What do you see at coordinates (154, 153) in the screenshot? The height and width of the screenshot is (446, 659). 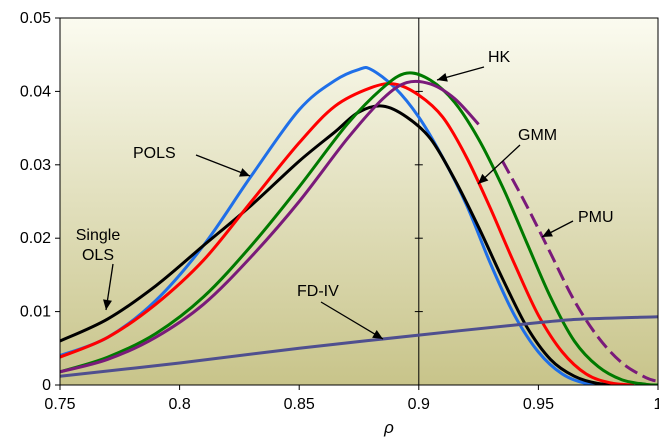 I see `annotation-label-pols: POLS` at bounding box center [154, 153].